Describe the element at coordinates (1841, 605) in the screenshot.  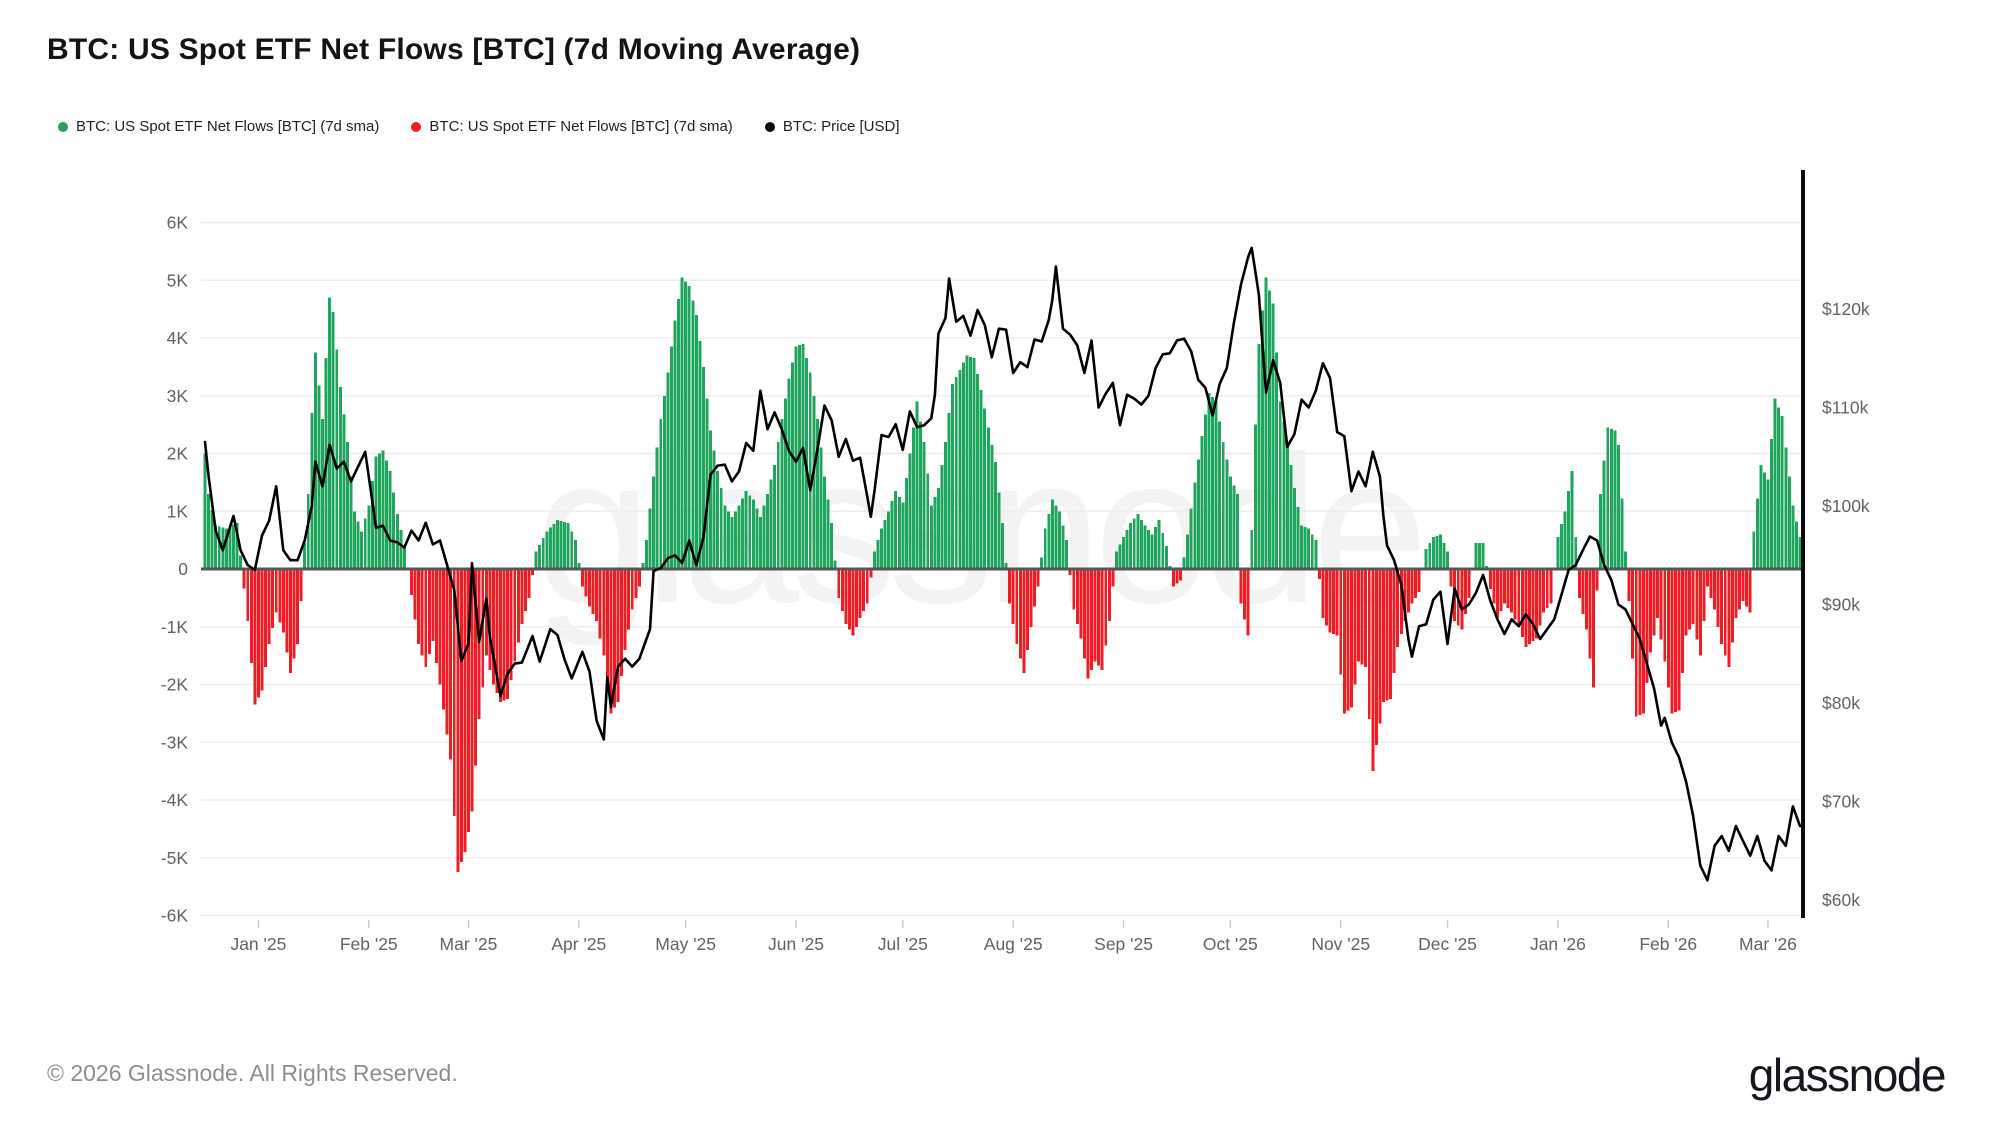
I see `svg-text: $90k` at that location.